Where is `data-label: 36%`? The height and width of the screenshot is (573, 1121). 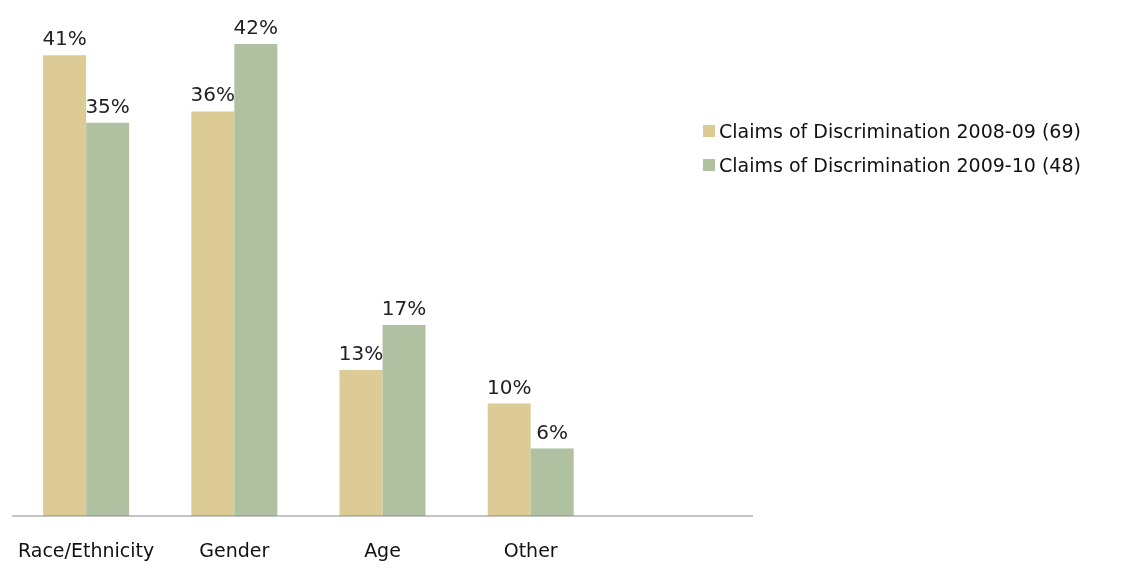 data-label: 36% is located at coordinates (213, 94).